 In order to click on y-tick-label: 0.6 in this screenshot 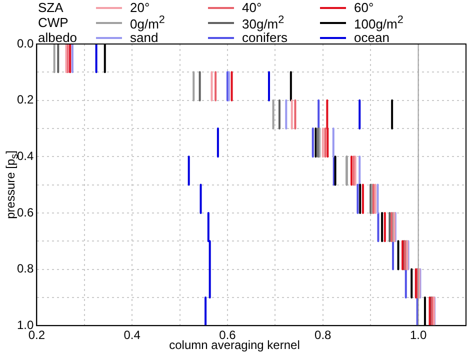, I will do `click(25, 212)`.